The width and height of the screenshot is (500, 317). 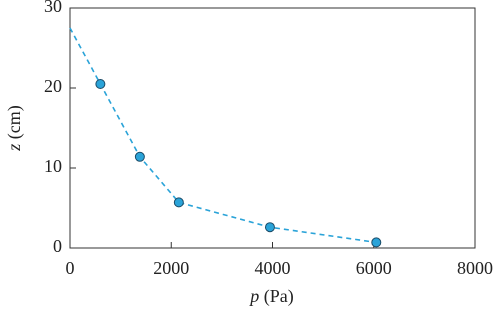 What do you see at coordinates (57, 246) in the screenshot?
I see `y-tick-label: 0` at bounding box center [57, 246].